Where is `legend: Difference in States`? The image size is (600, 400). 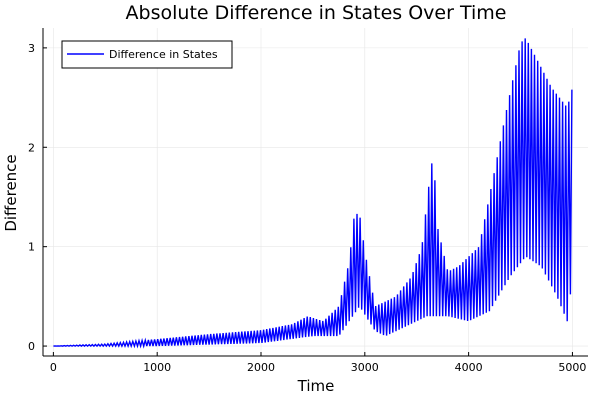 legend: Difference in States is located at coordinates (147, 54).